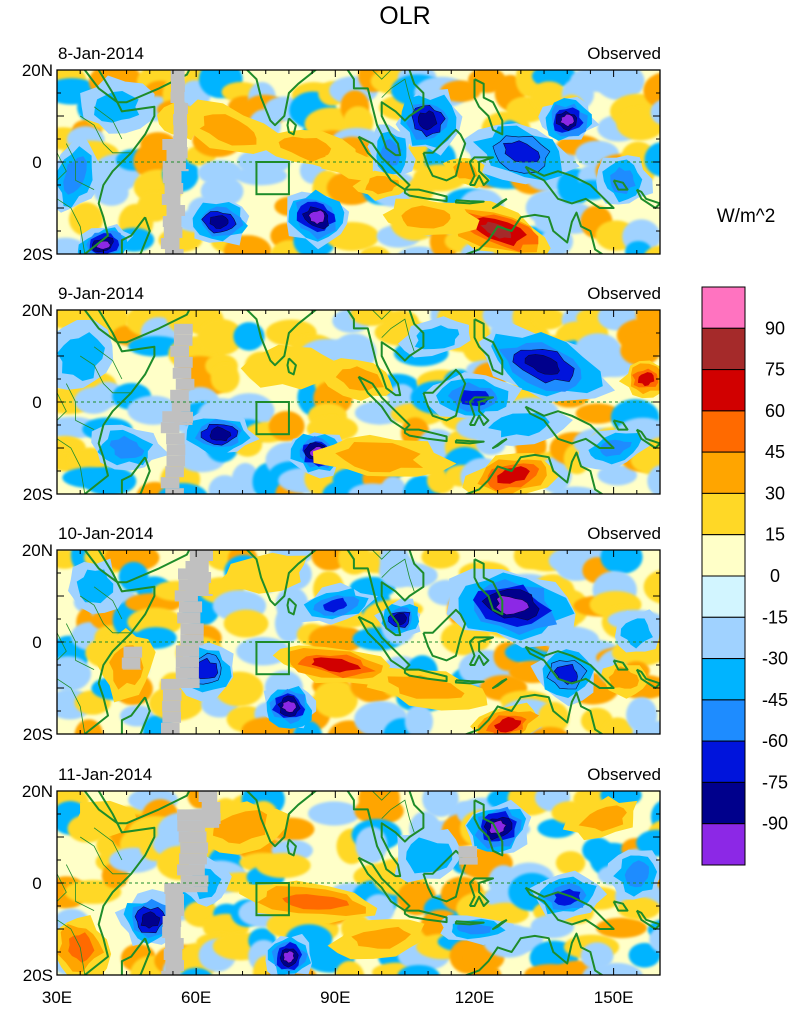  What do you see at coordinates (775, 493) in the screenshot?
I see `colorbar-label: 30` at bounding box center [775, 493].